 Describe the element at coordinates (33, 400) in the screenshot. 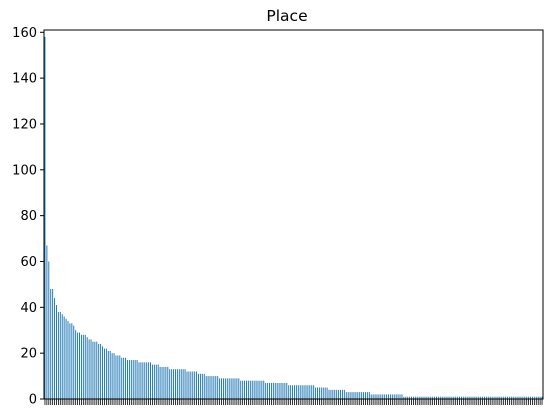

I see `y-tick-label: 0` at that location.